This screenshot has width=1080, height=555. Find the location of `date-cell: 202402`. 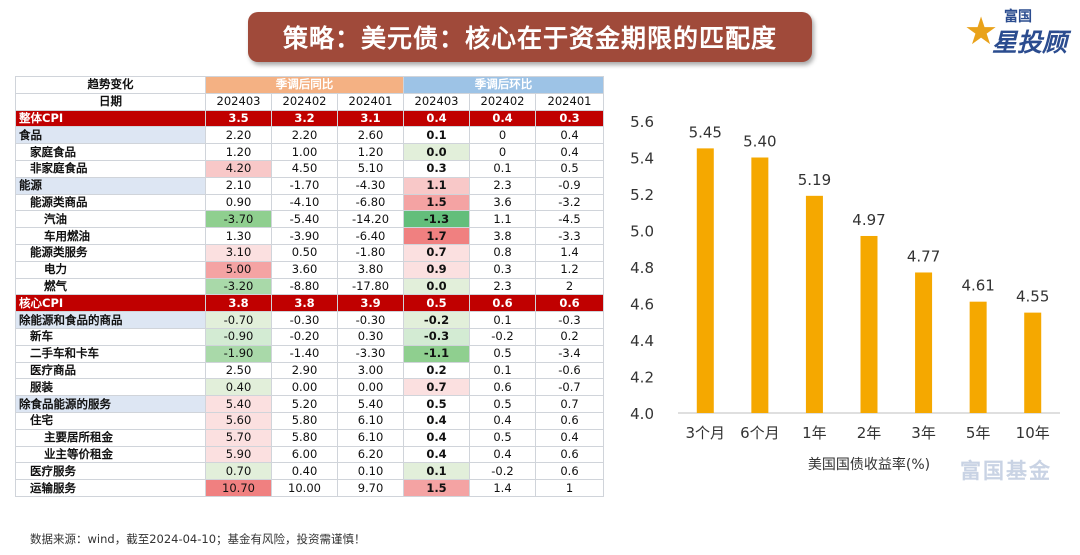

date-cell: 202402 is located at coordinates (304, 101).